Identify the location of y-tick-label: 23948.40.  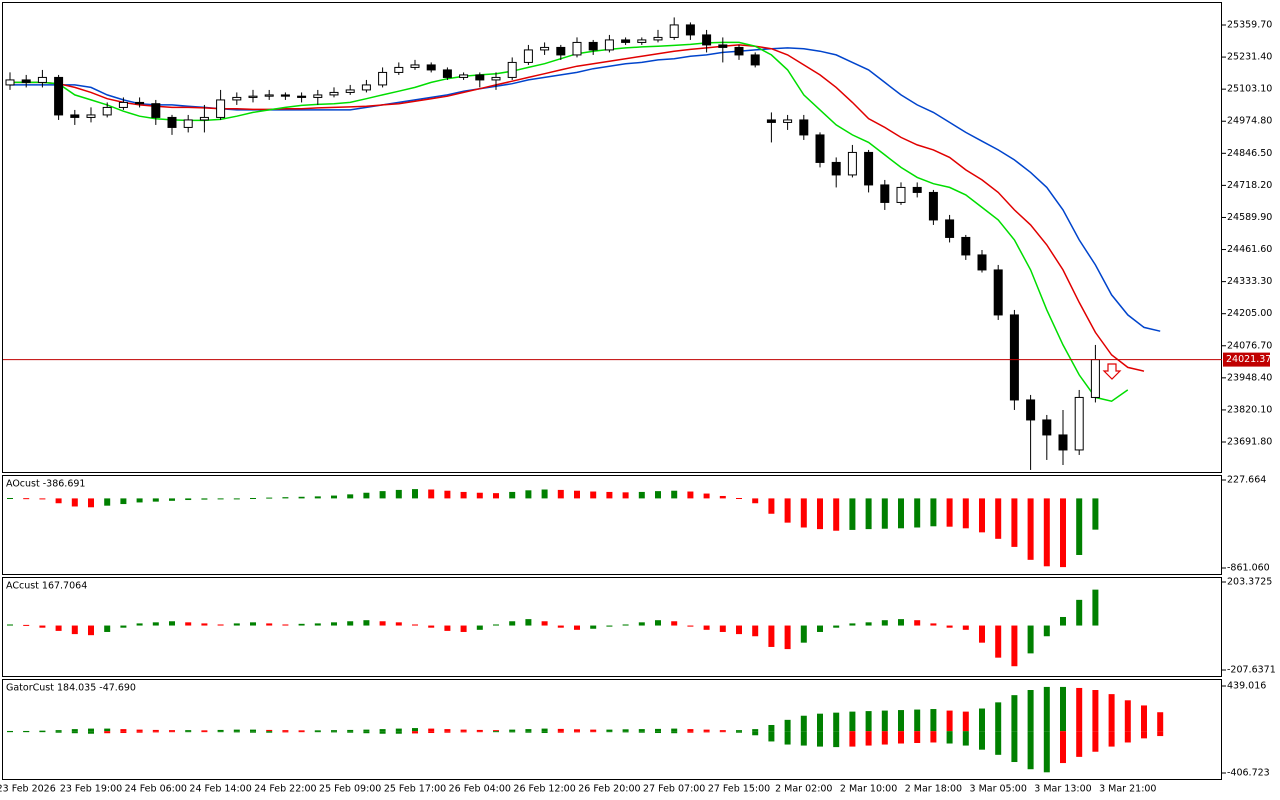
(1249, 377).